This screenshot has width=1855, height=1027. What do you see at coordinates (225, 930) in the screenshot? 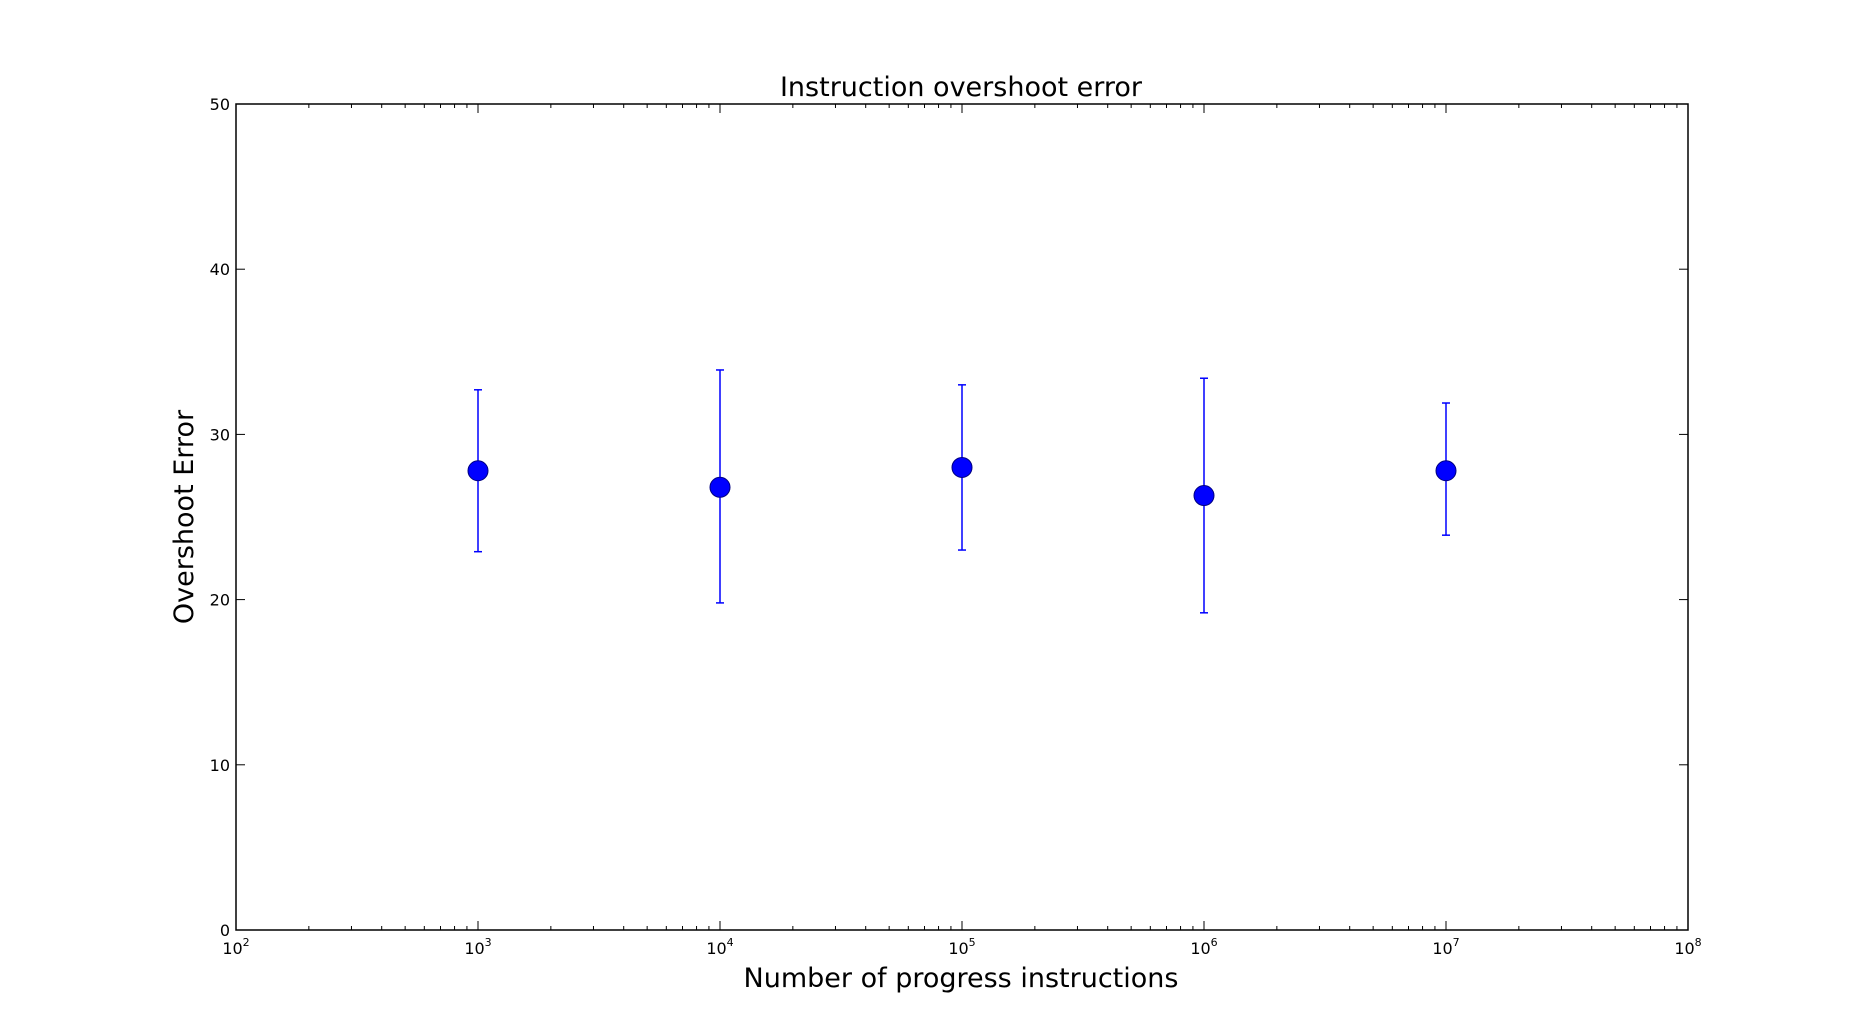
I see `y-tick-label: 0` at bounding box center [225, 930].